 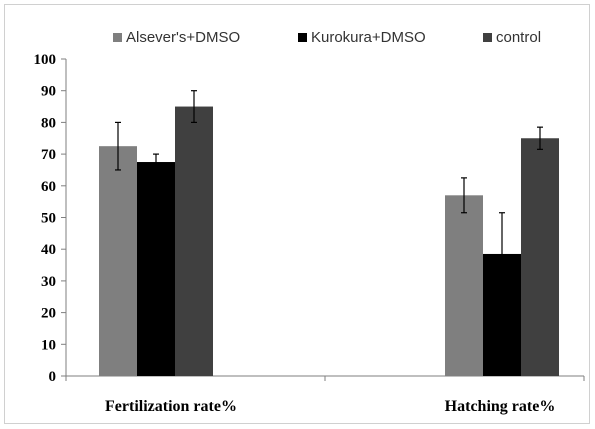 I want to click on y-tick-label: 50, so click(x=48, y=219).